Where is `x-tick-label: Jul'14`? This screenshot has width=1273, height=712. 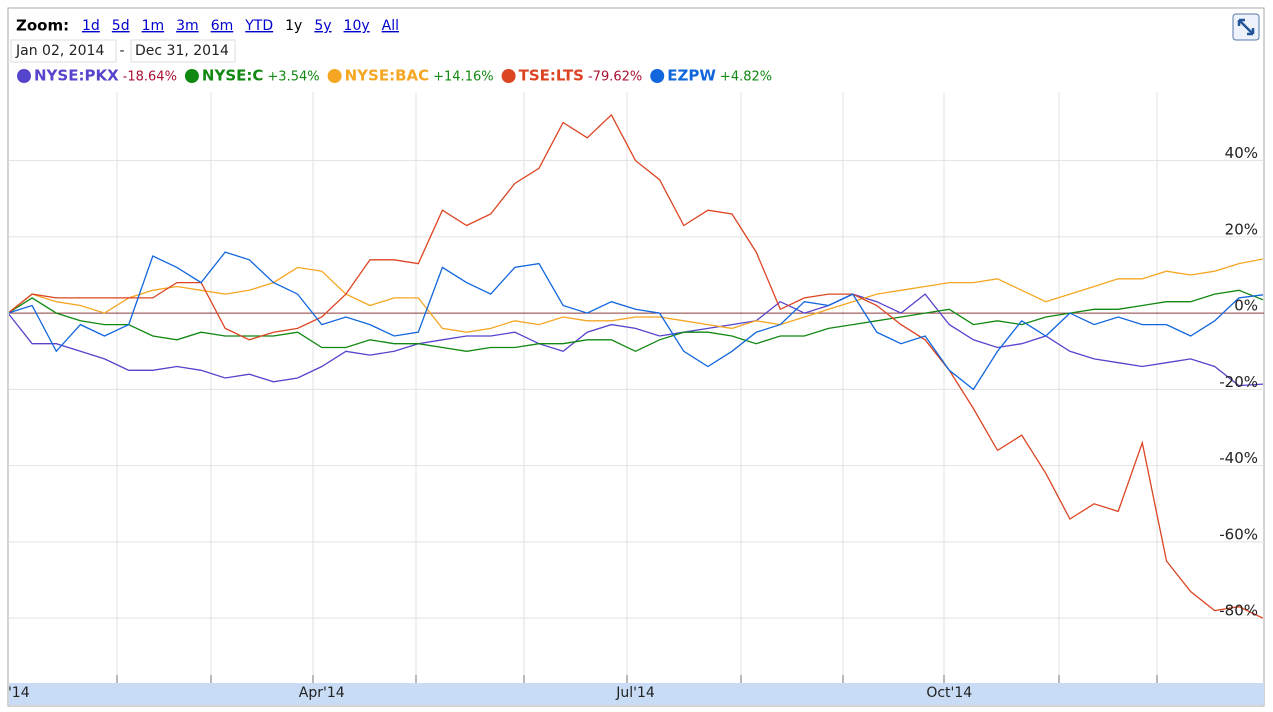 x-tick-label: Jul'14 is located at coordinates (635, 693).